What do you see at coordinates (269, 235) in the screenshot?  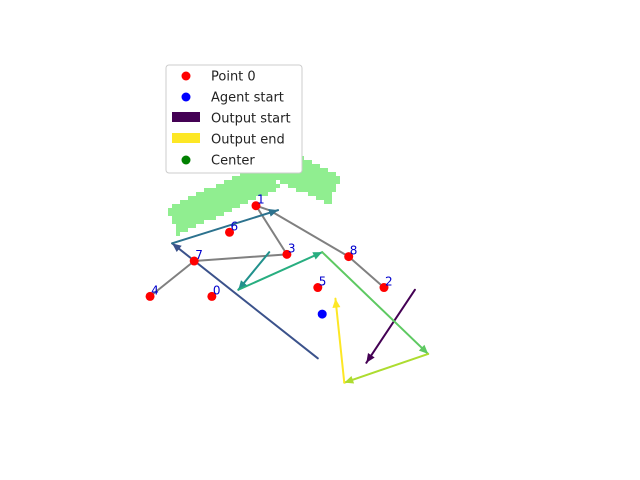 I see `points-layer: 0 1 2 3 4 5 6 7 8` at bounding box center [269, 235].